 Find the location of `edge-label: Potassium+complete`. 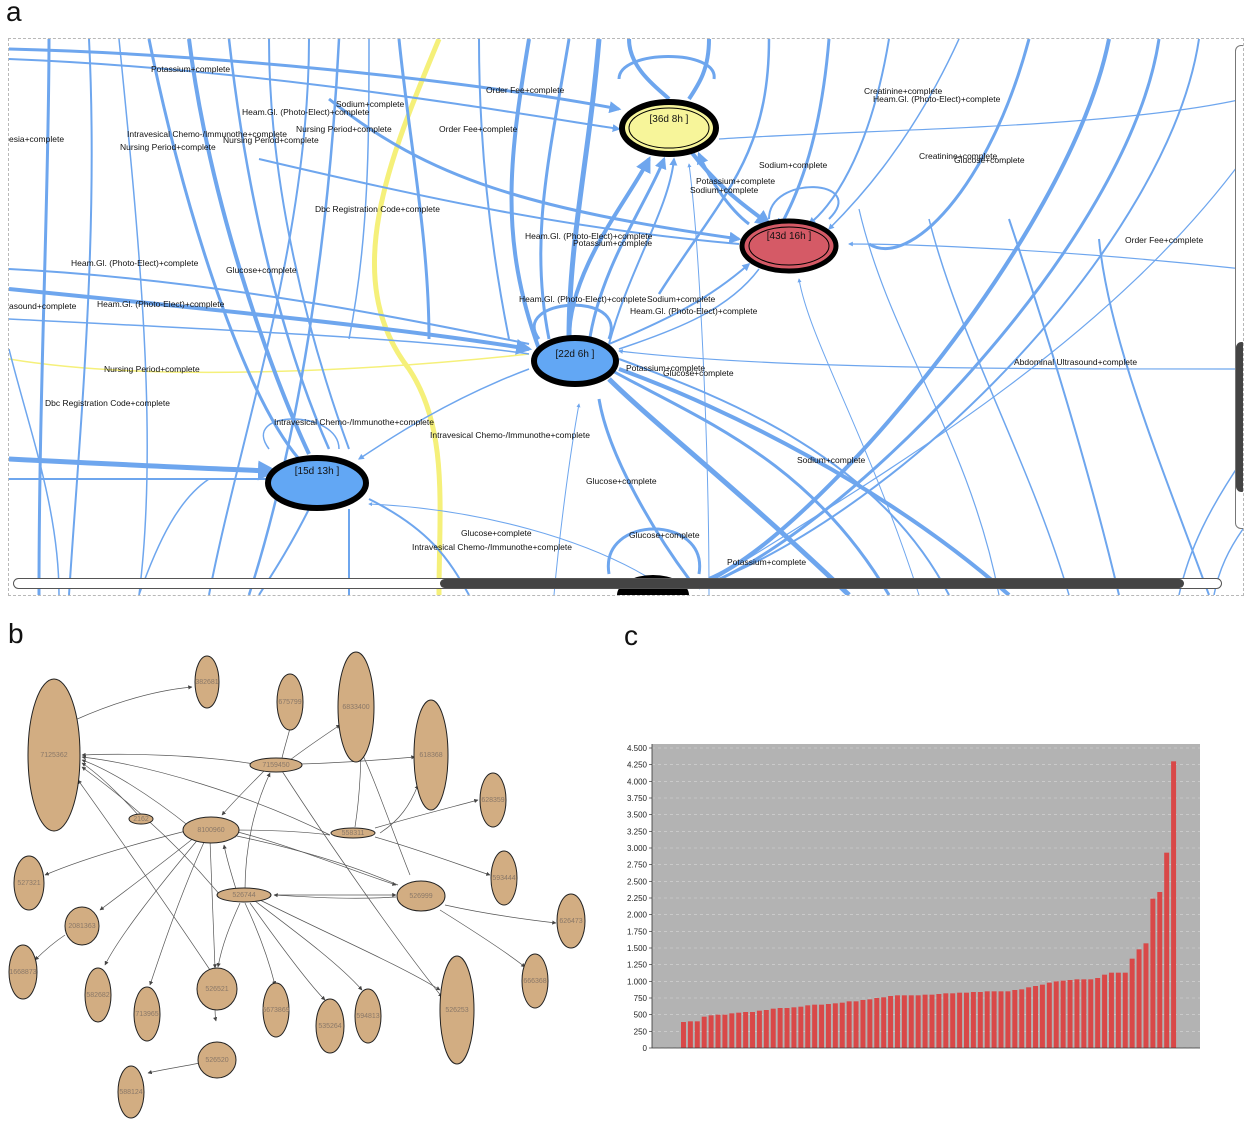

edge-label: Potassium+complete is located at coordinates (766, 562).